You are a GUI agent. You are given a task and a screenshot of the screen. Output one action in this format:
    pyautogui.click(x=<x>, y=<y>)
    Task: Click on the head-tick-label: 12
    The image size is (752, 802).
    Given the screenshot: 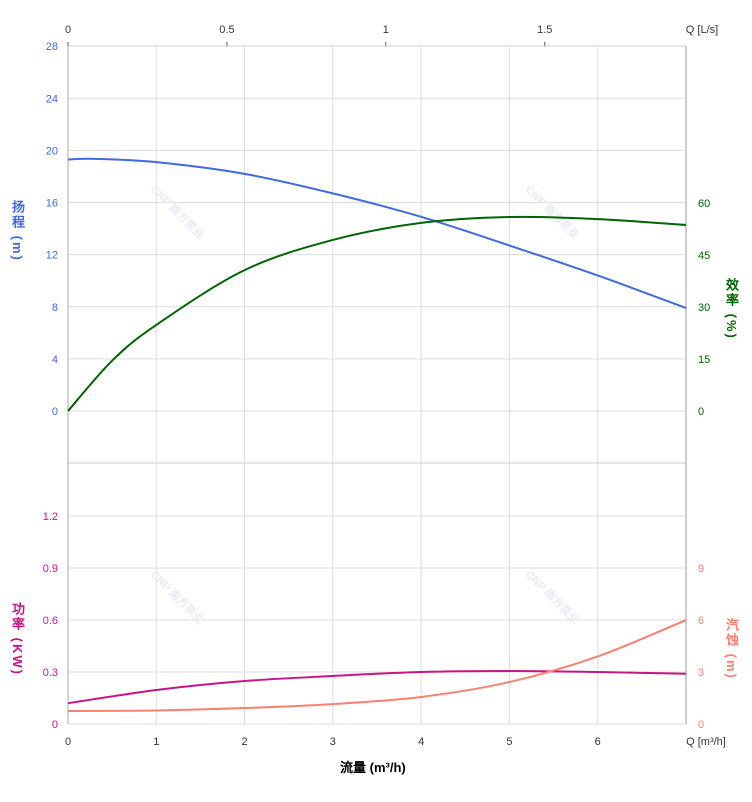 What is the action you would take?
    pyautogui.click(x=52, y=256)
    